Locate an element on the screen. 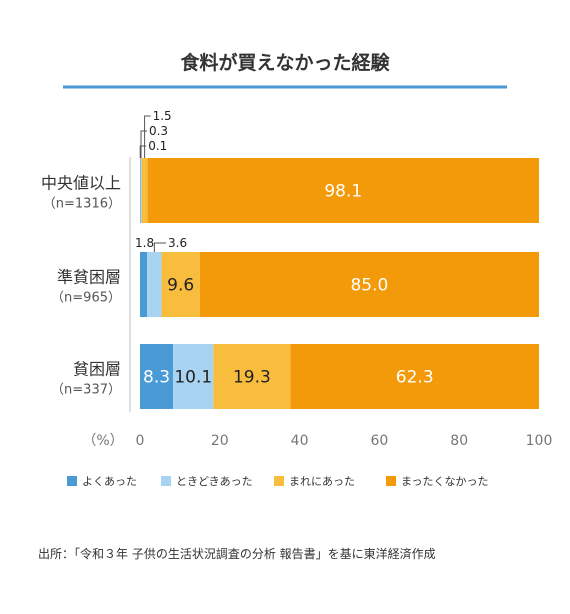 Image resolution: width=570 pixels, height=614 pixels. legend: よくあった ときどきあった まれにあった まったくなかった is located at coordinates (278, 481).